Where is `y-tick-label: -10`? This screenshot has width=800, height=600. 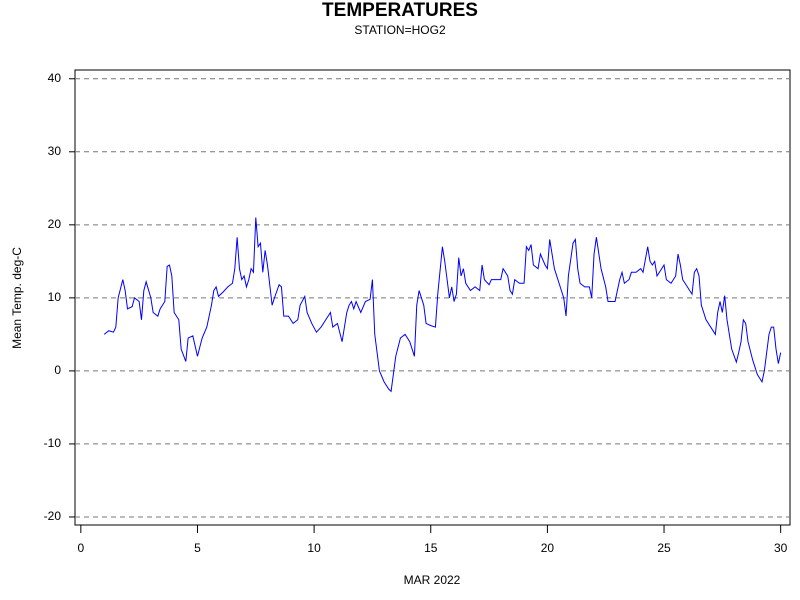
y-tick-label: -10 is located at coordinates (53, 443).